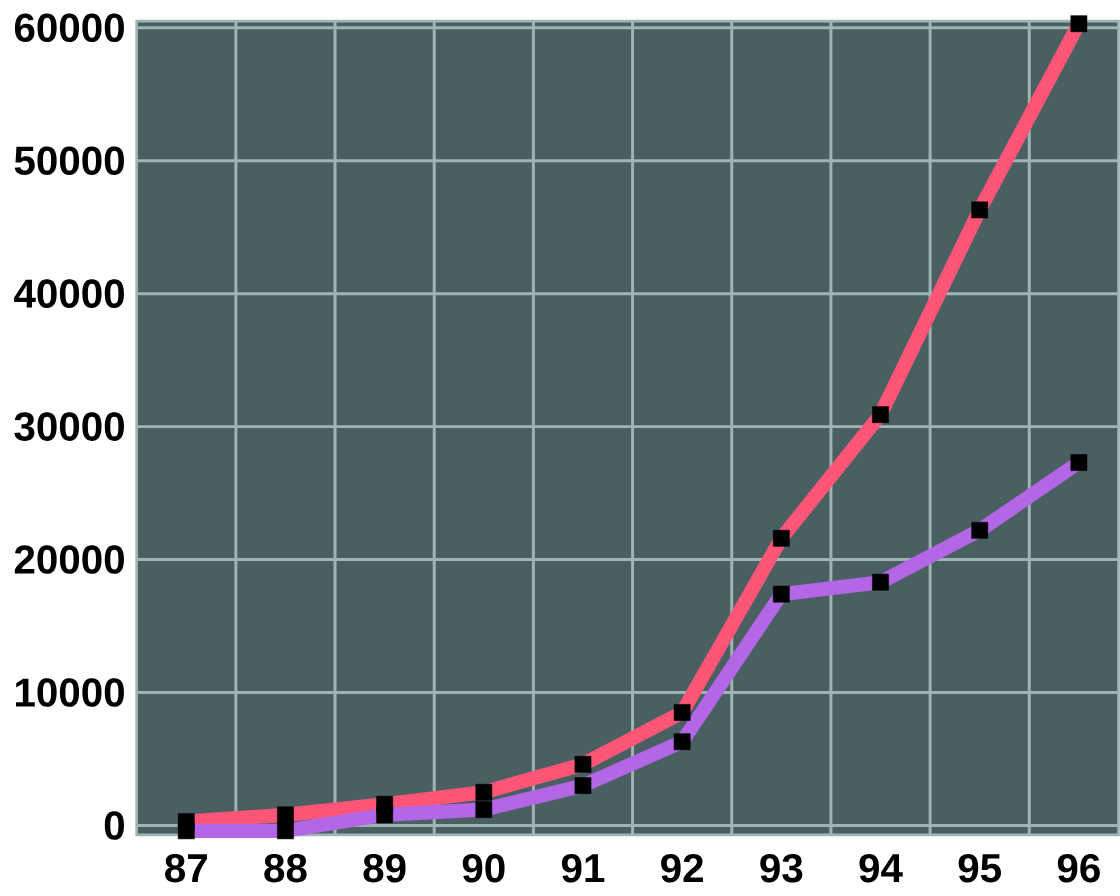 This screenshot has width=1120, height=896. What do you see at coordinates (980, 868) in the screenshot?
I see `x-tick-label: 95` at bounding box center [980, 868].